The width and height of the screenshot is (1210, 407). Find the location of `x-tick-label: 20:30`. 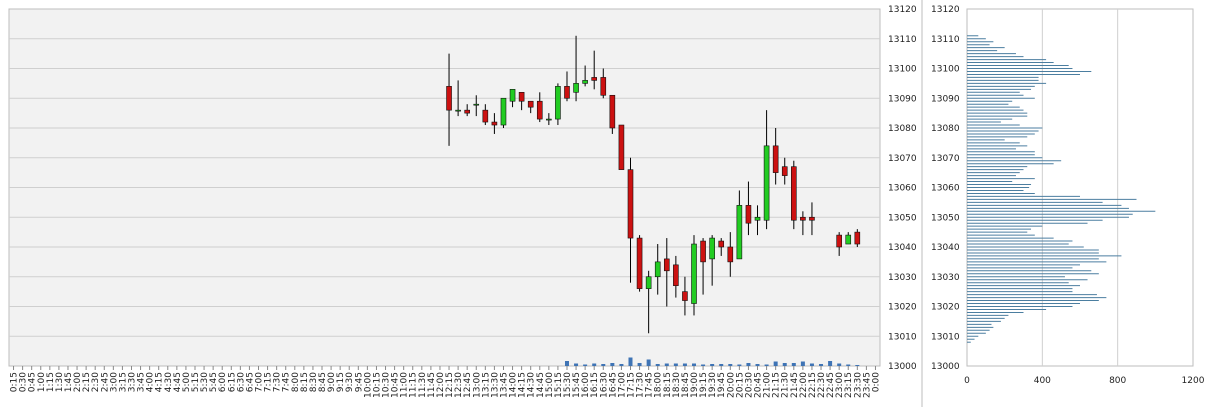

x-tick-label: 20:30 is located at coordinates (749, 385).